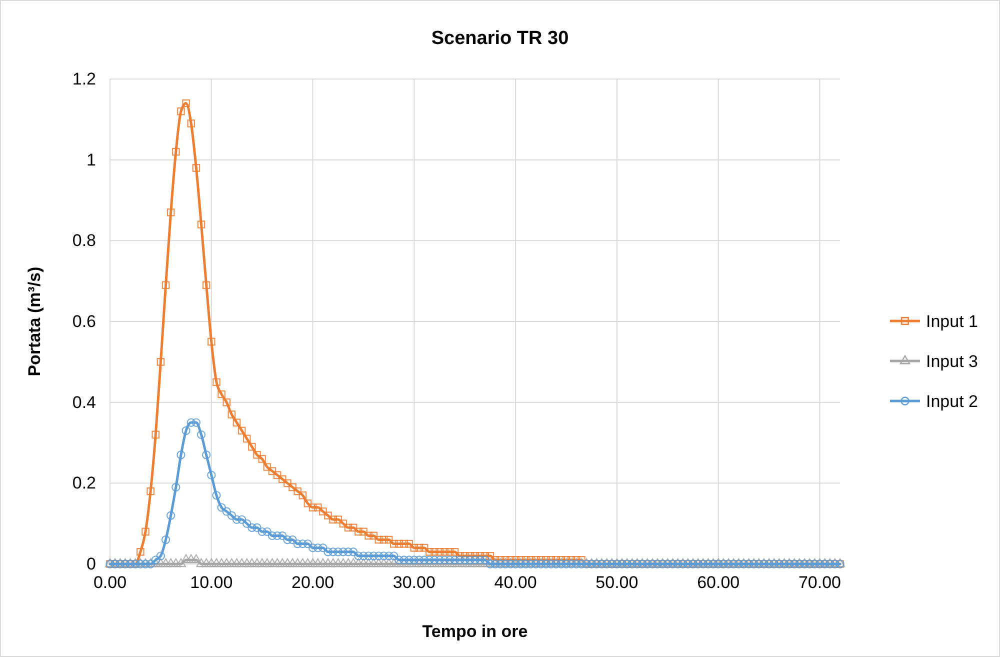  What do you see at coordinates (91, 160) in the screenshot?
I see `y-tick-label: 1` at bounding box center [91, 160].